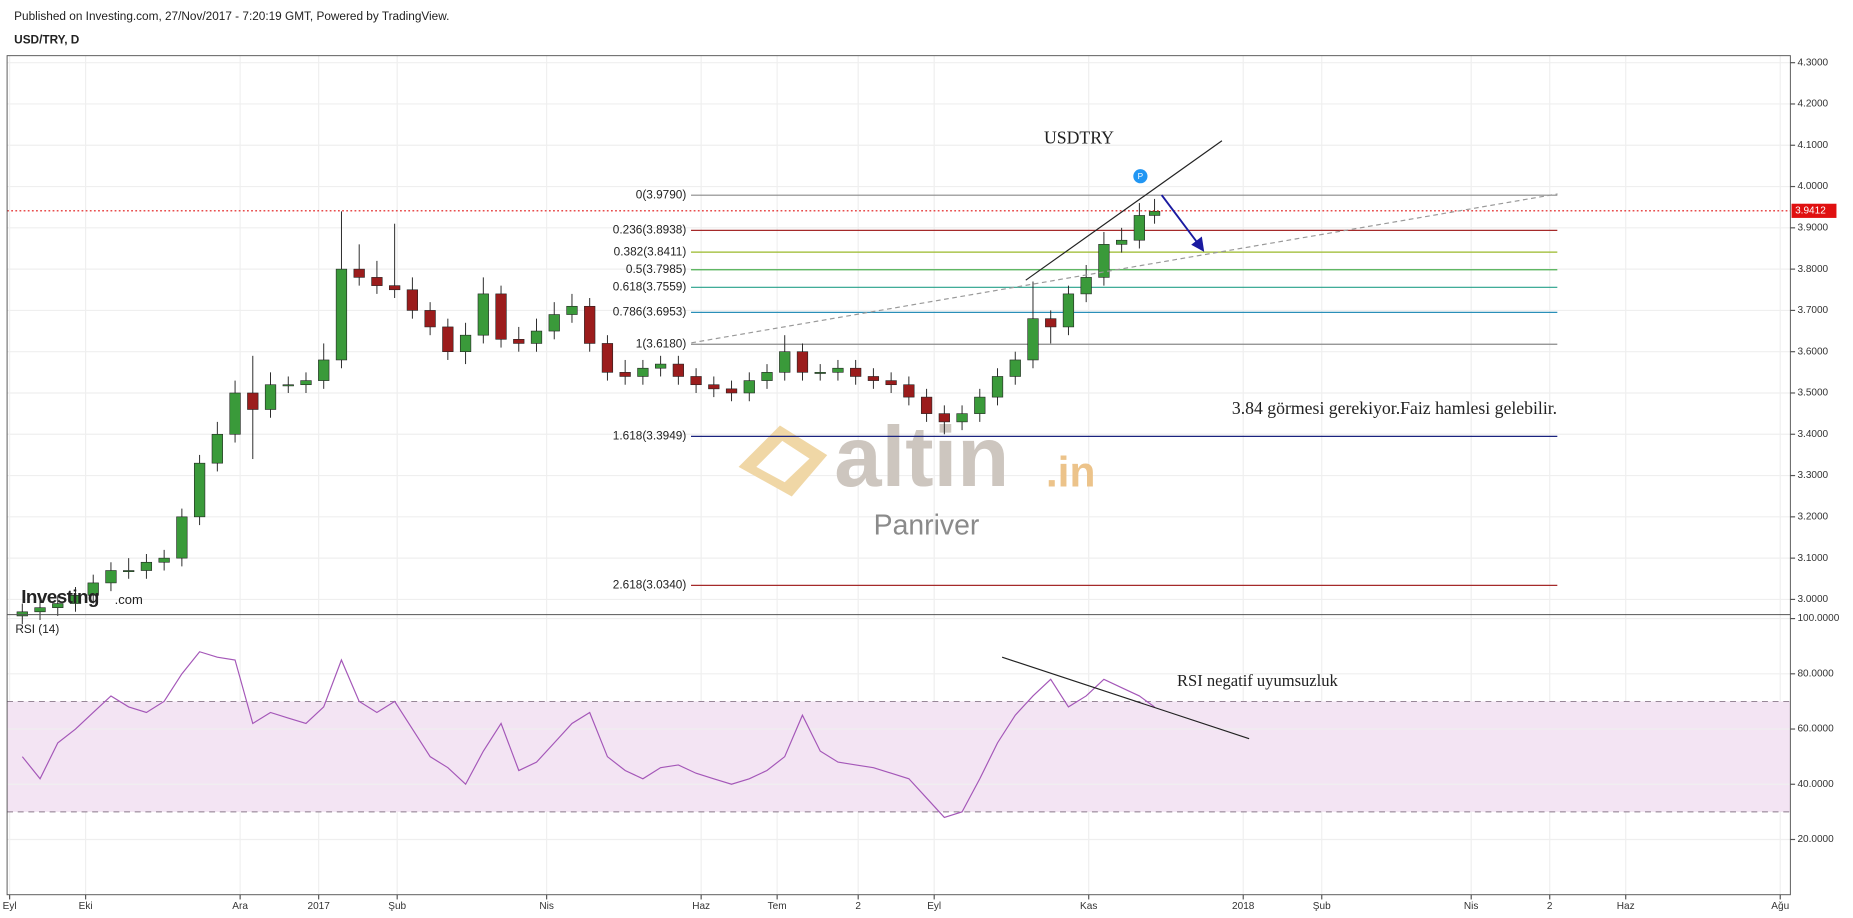  What do you see at coordinates (650, 286) in the screenshot?
I see `fib-label: 0.618(3.7559)` at bounding box center [650, 286].